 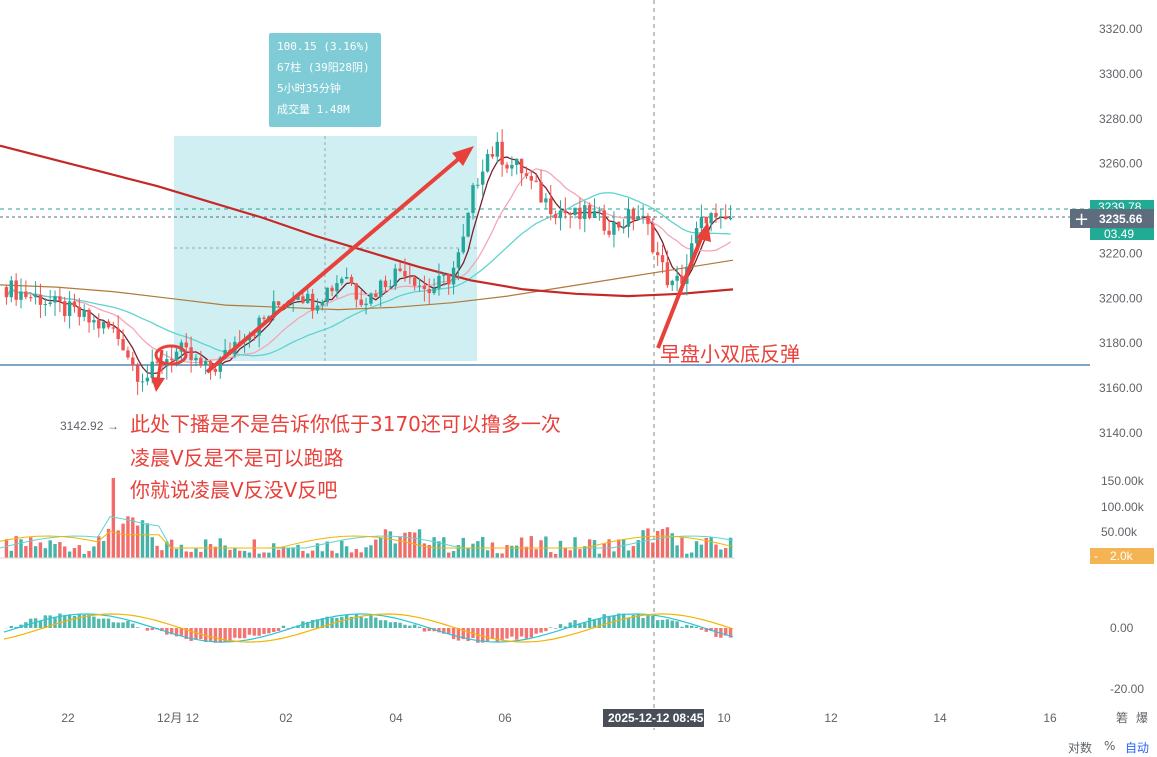 I want to click on range-tooltip-box, so click(x=325, y=80).